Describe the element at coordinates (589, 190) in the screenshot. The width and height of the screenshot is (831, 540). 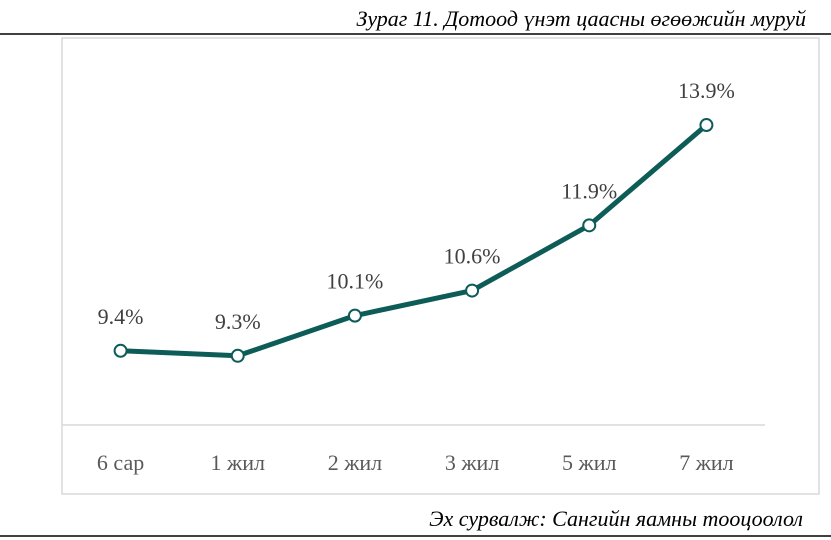
I see `value-label: 11.9%` at that location.